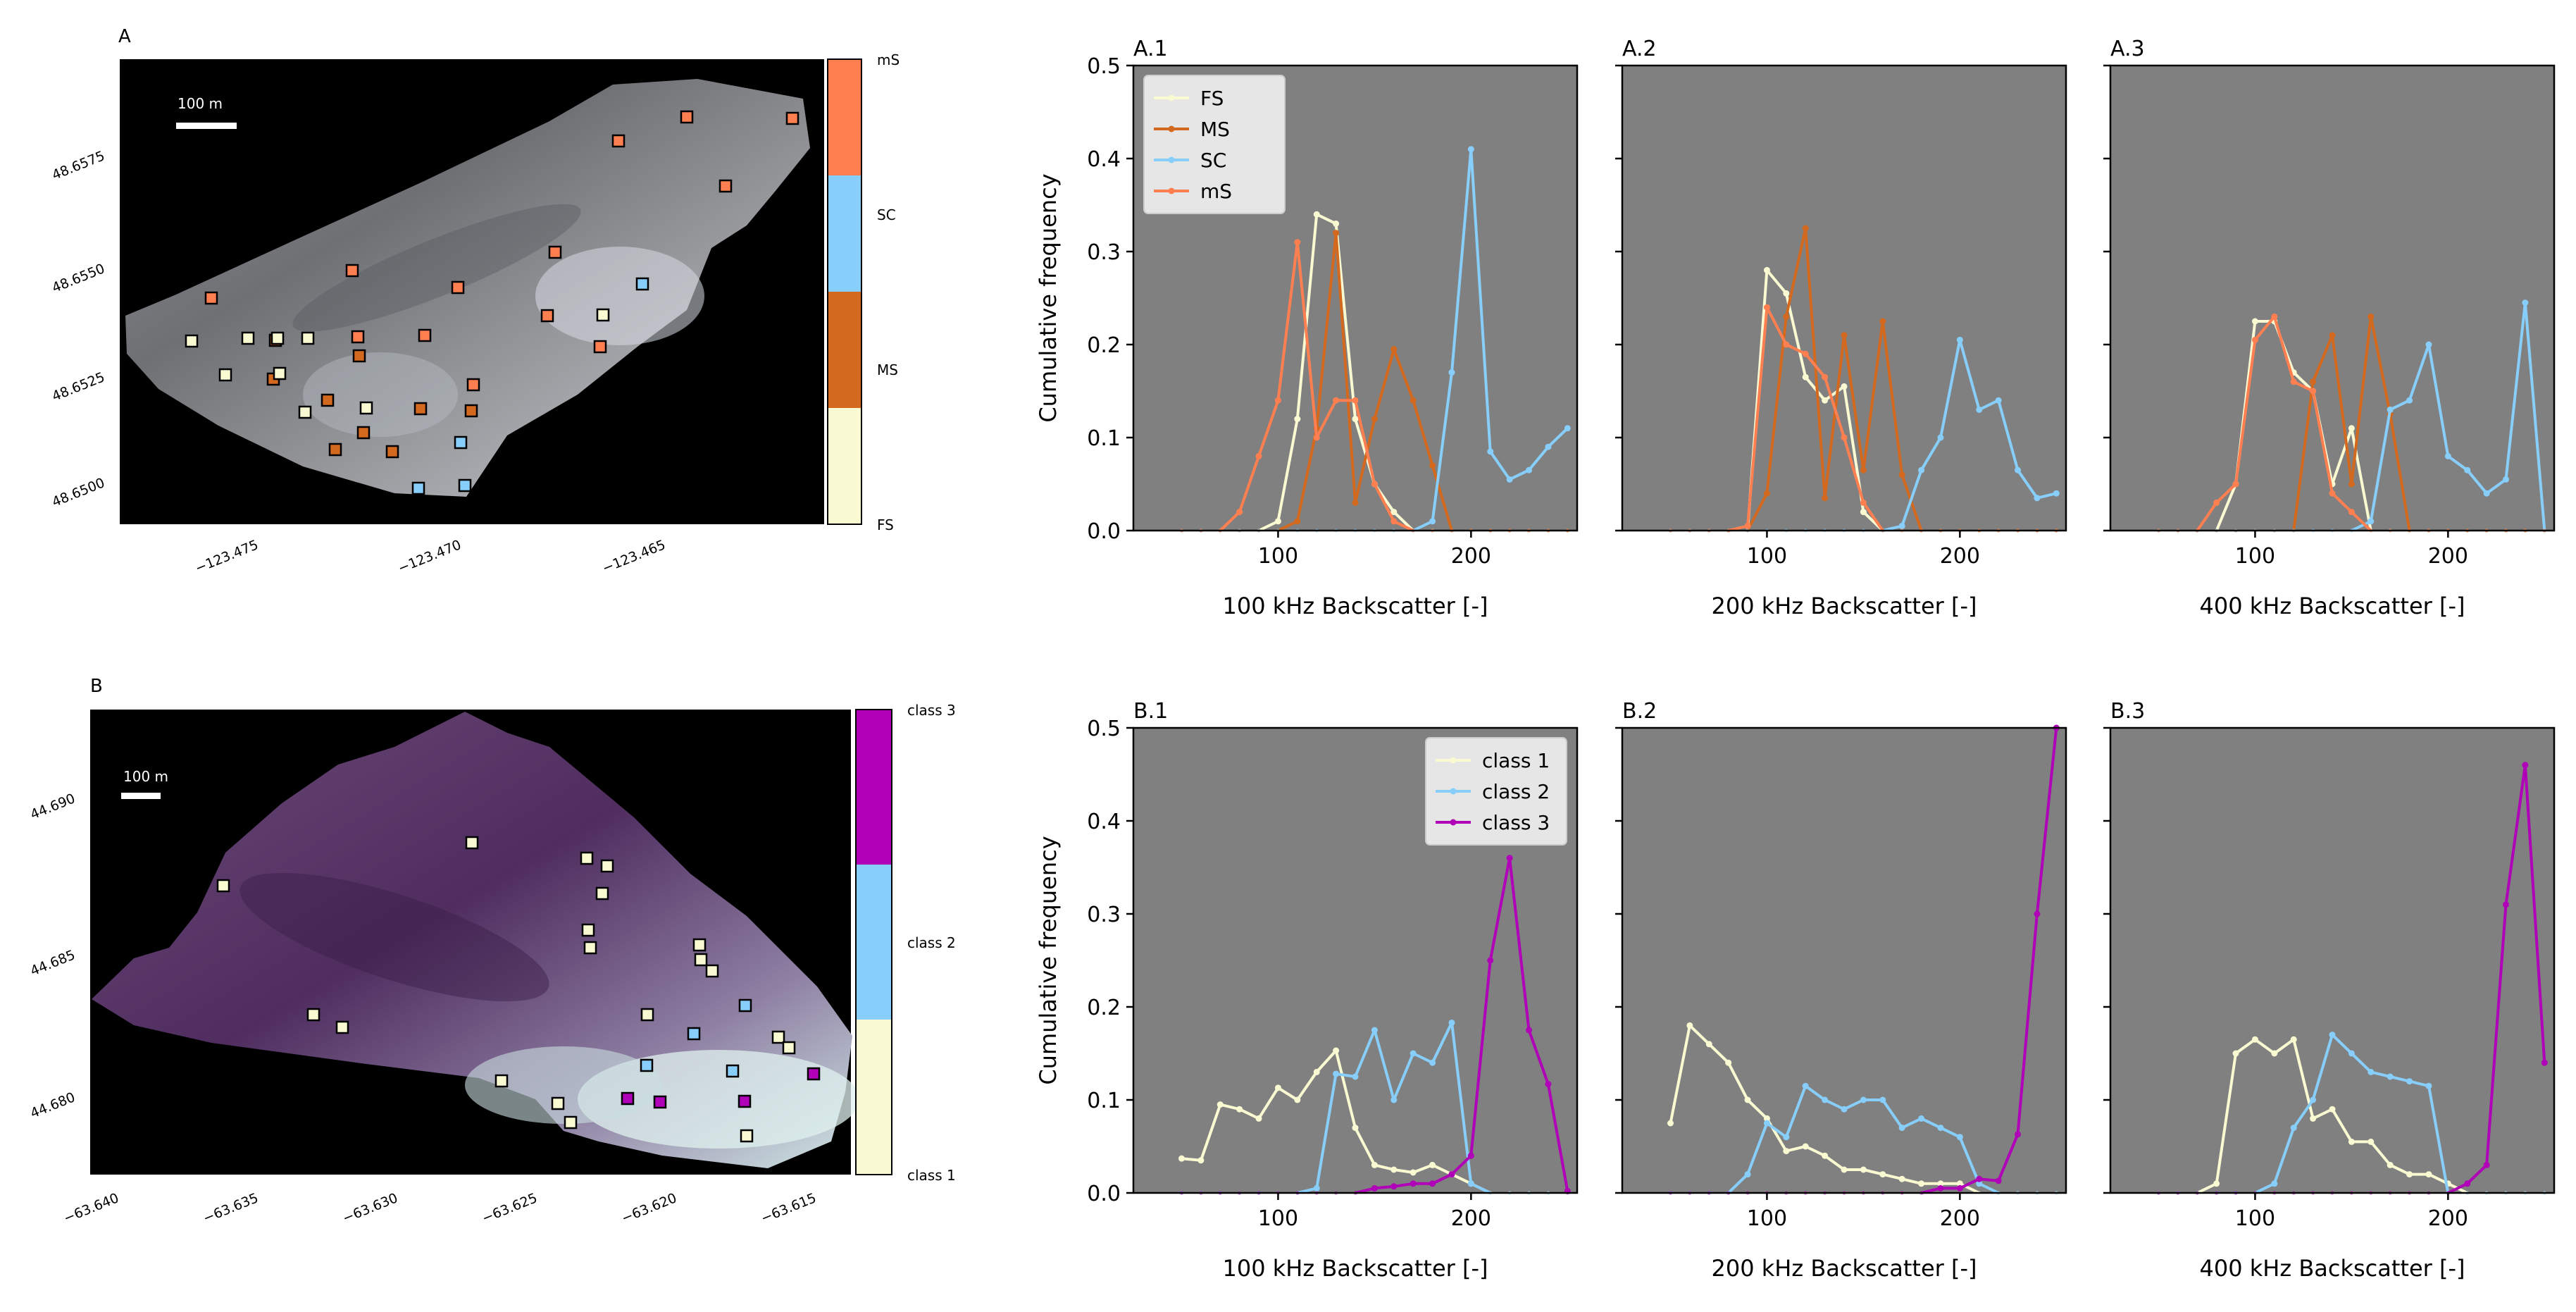  What do you see at coordinates (1215, 129) in the screenshot?
I see `legend-label: MS` at bounding box center [1215, 129].